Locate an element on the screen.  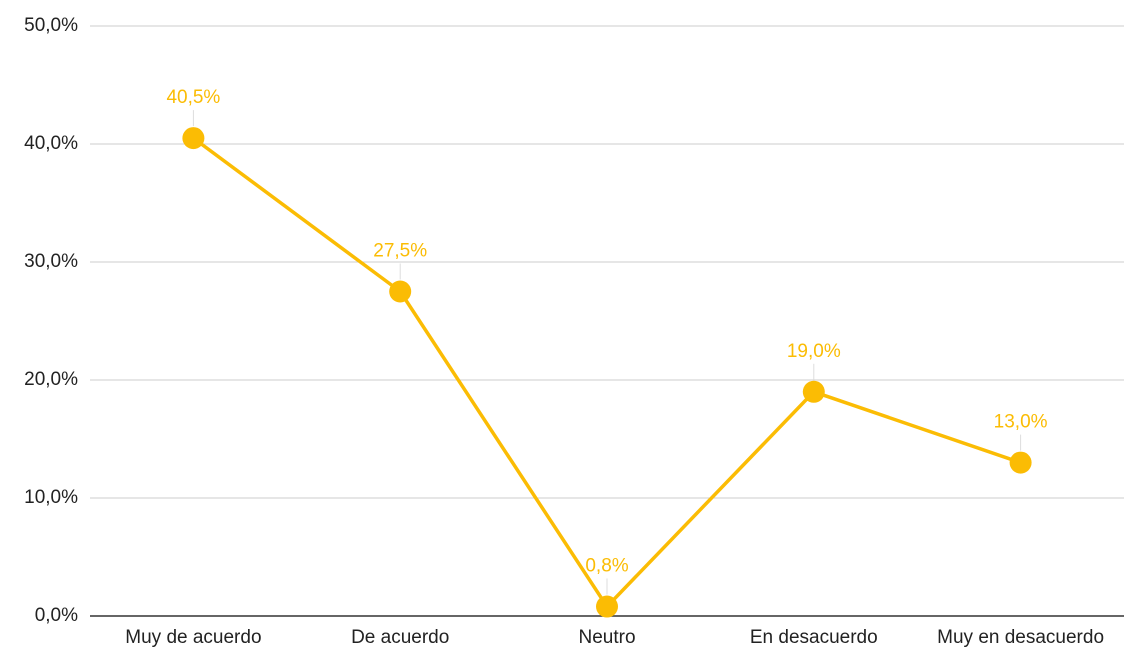
y-tick-label: 0,0% is located at coordinates (56, 615).